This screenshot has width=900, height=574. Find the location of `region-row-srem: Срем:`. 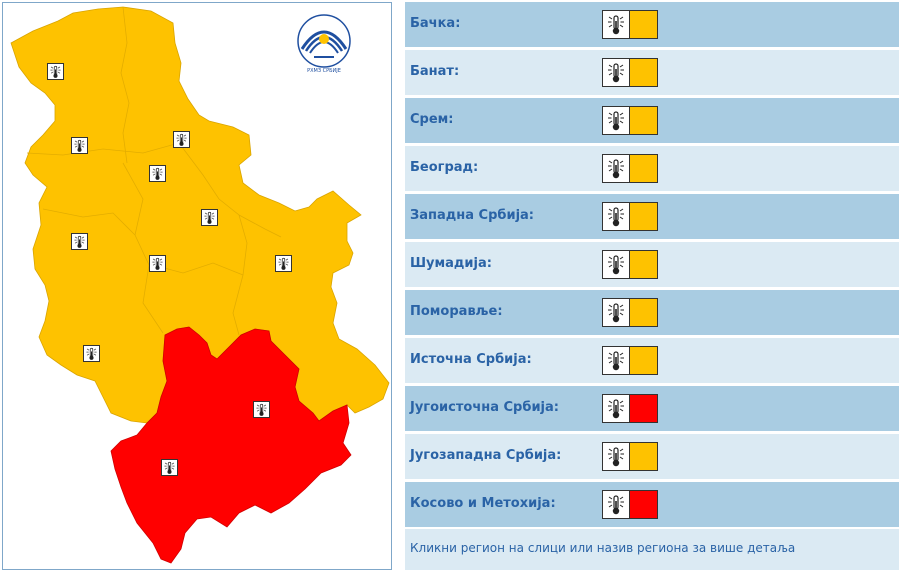

region-row-srem: Срем: is located at coordinates (652, 120).